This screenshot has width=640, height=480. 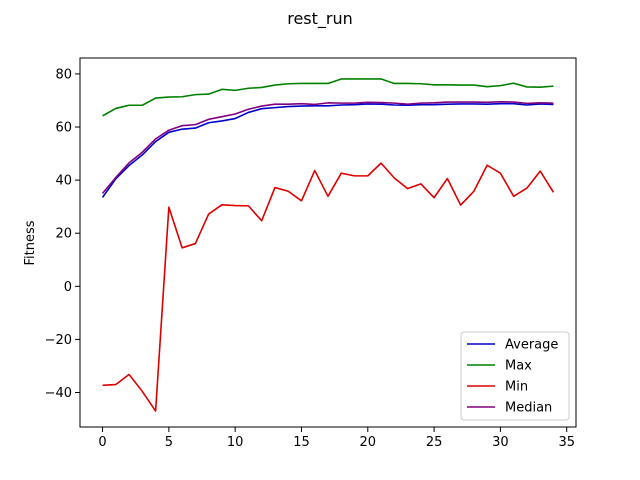 What do you see at coordinates (63, 128) in the screenshot?
I see `y-tick-label: 60` at bounding box center [63, 128].